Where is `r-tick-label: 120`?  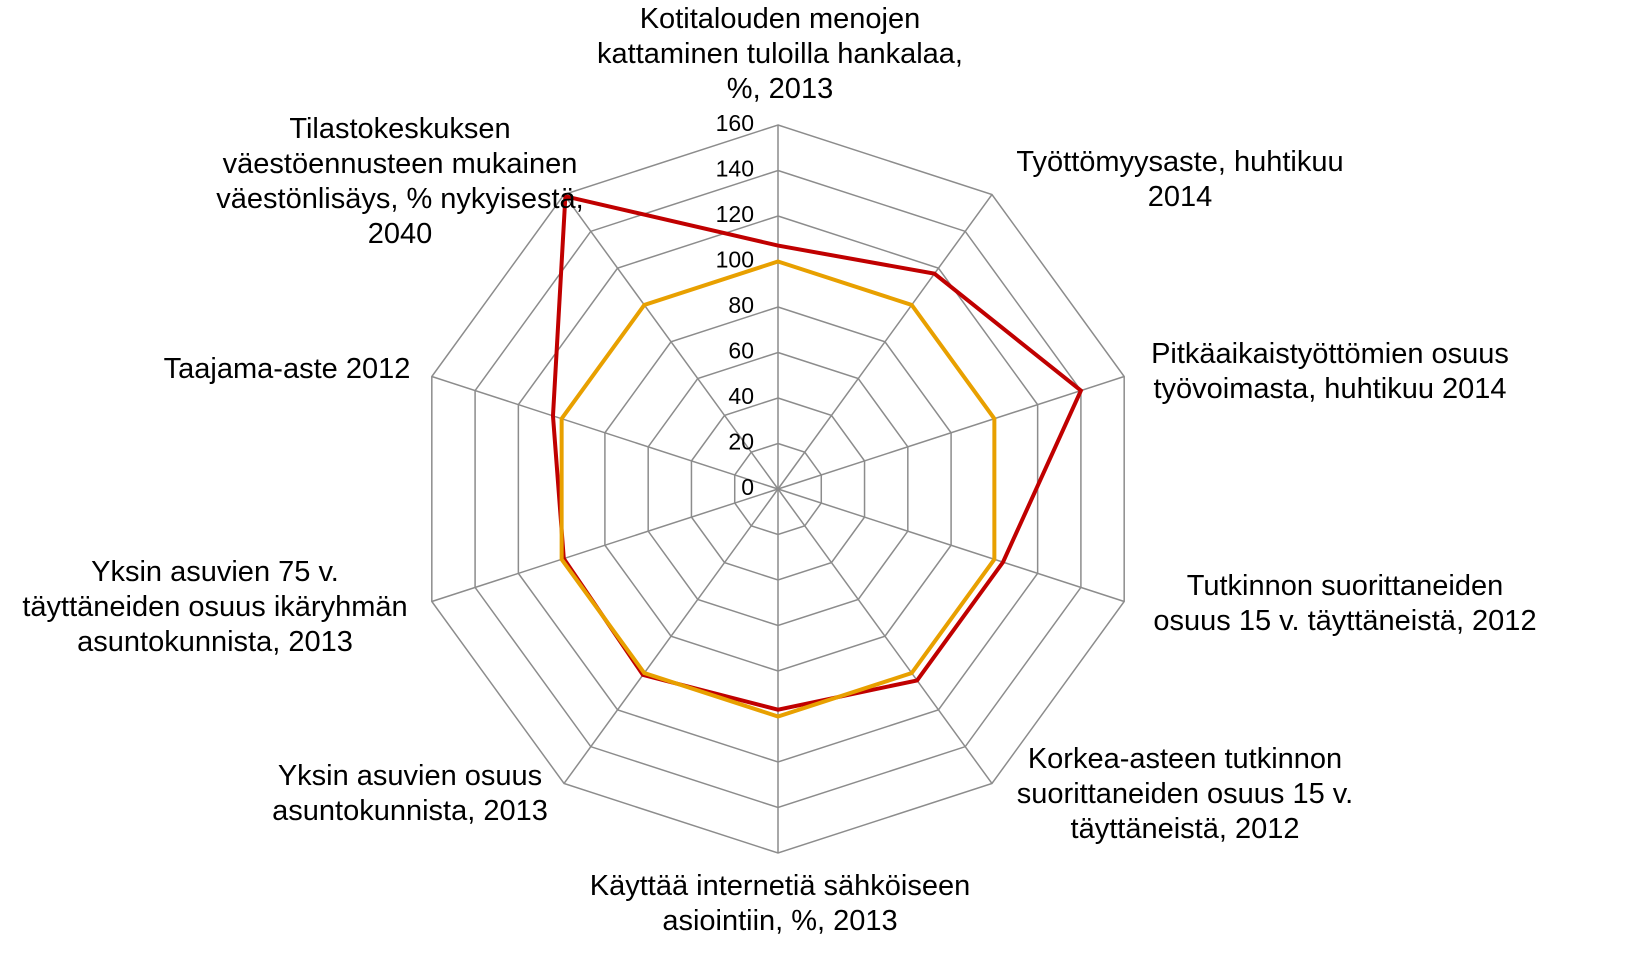 r-tick-label: 120 is located at coordinates (735, 214).